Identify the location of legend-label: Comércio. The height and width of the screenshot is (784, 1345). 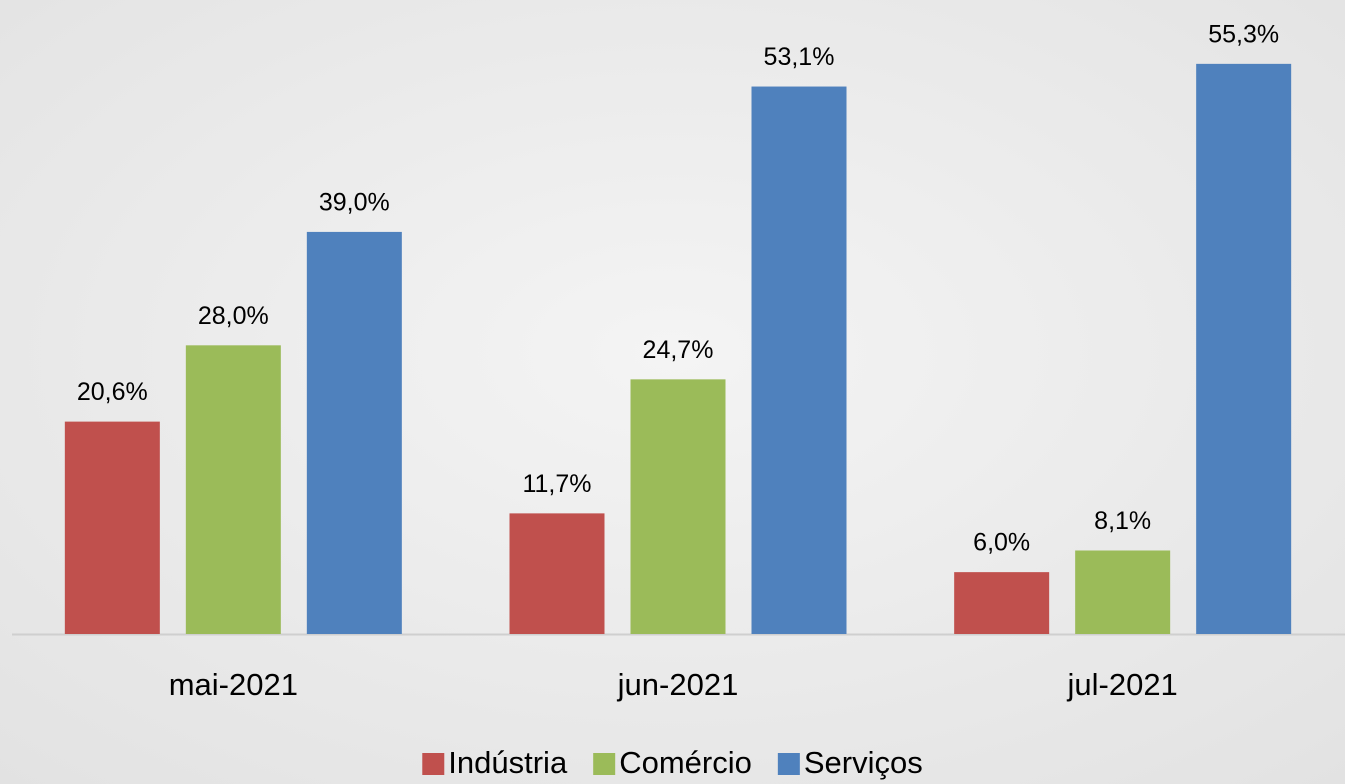
(685, 762).